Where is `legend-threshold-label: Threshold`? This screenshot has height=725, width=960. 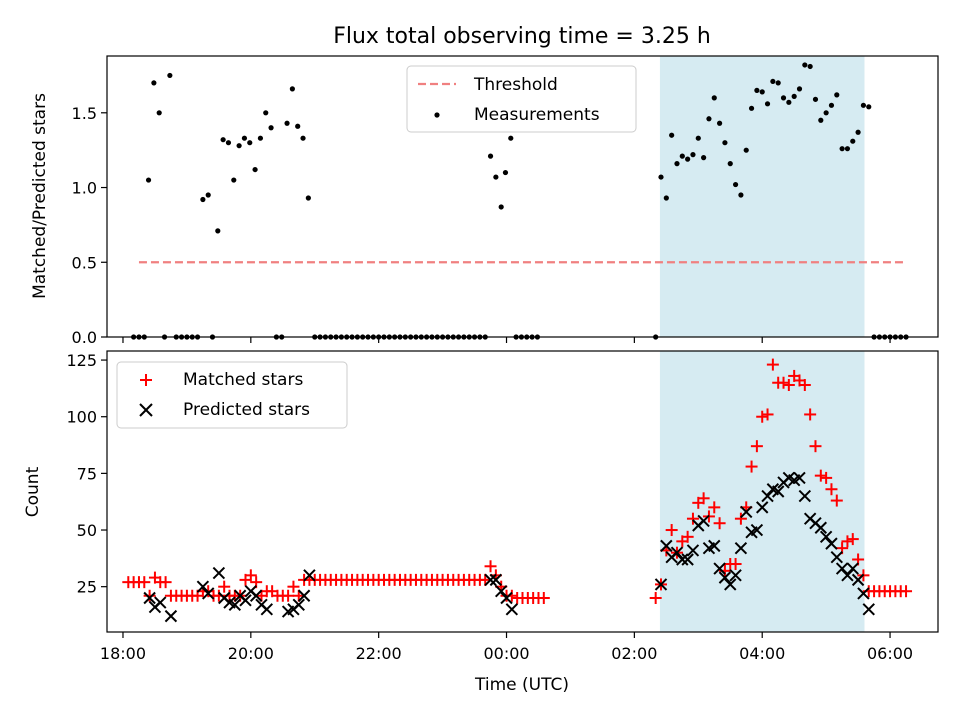
legend-threshold-label: Threshold is located at coordinates (515, 85).